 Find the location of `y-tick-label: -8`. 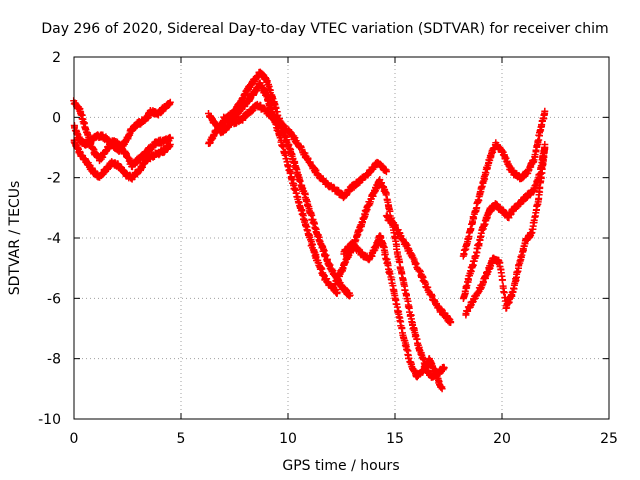

y-tick-label: -8 is located at coordinates (54, 360).